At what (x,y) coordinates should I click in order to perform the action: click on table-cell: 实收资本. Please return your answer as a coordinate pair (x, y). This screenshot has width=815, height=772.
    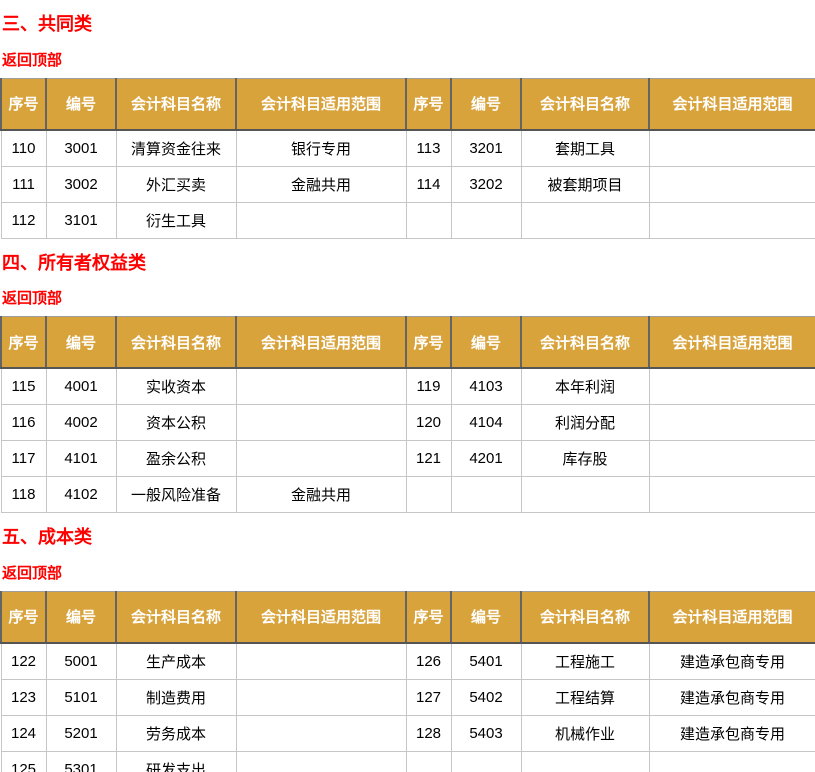
    Looking at the image, I should click on (176, 386).